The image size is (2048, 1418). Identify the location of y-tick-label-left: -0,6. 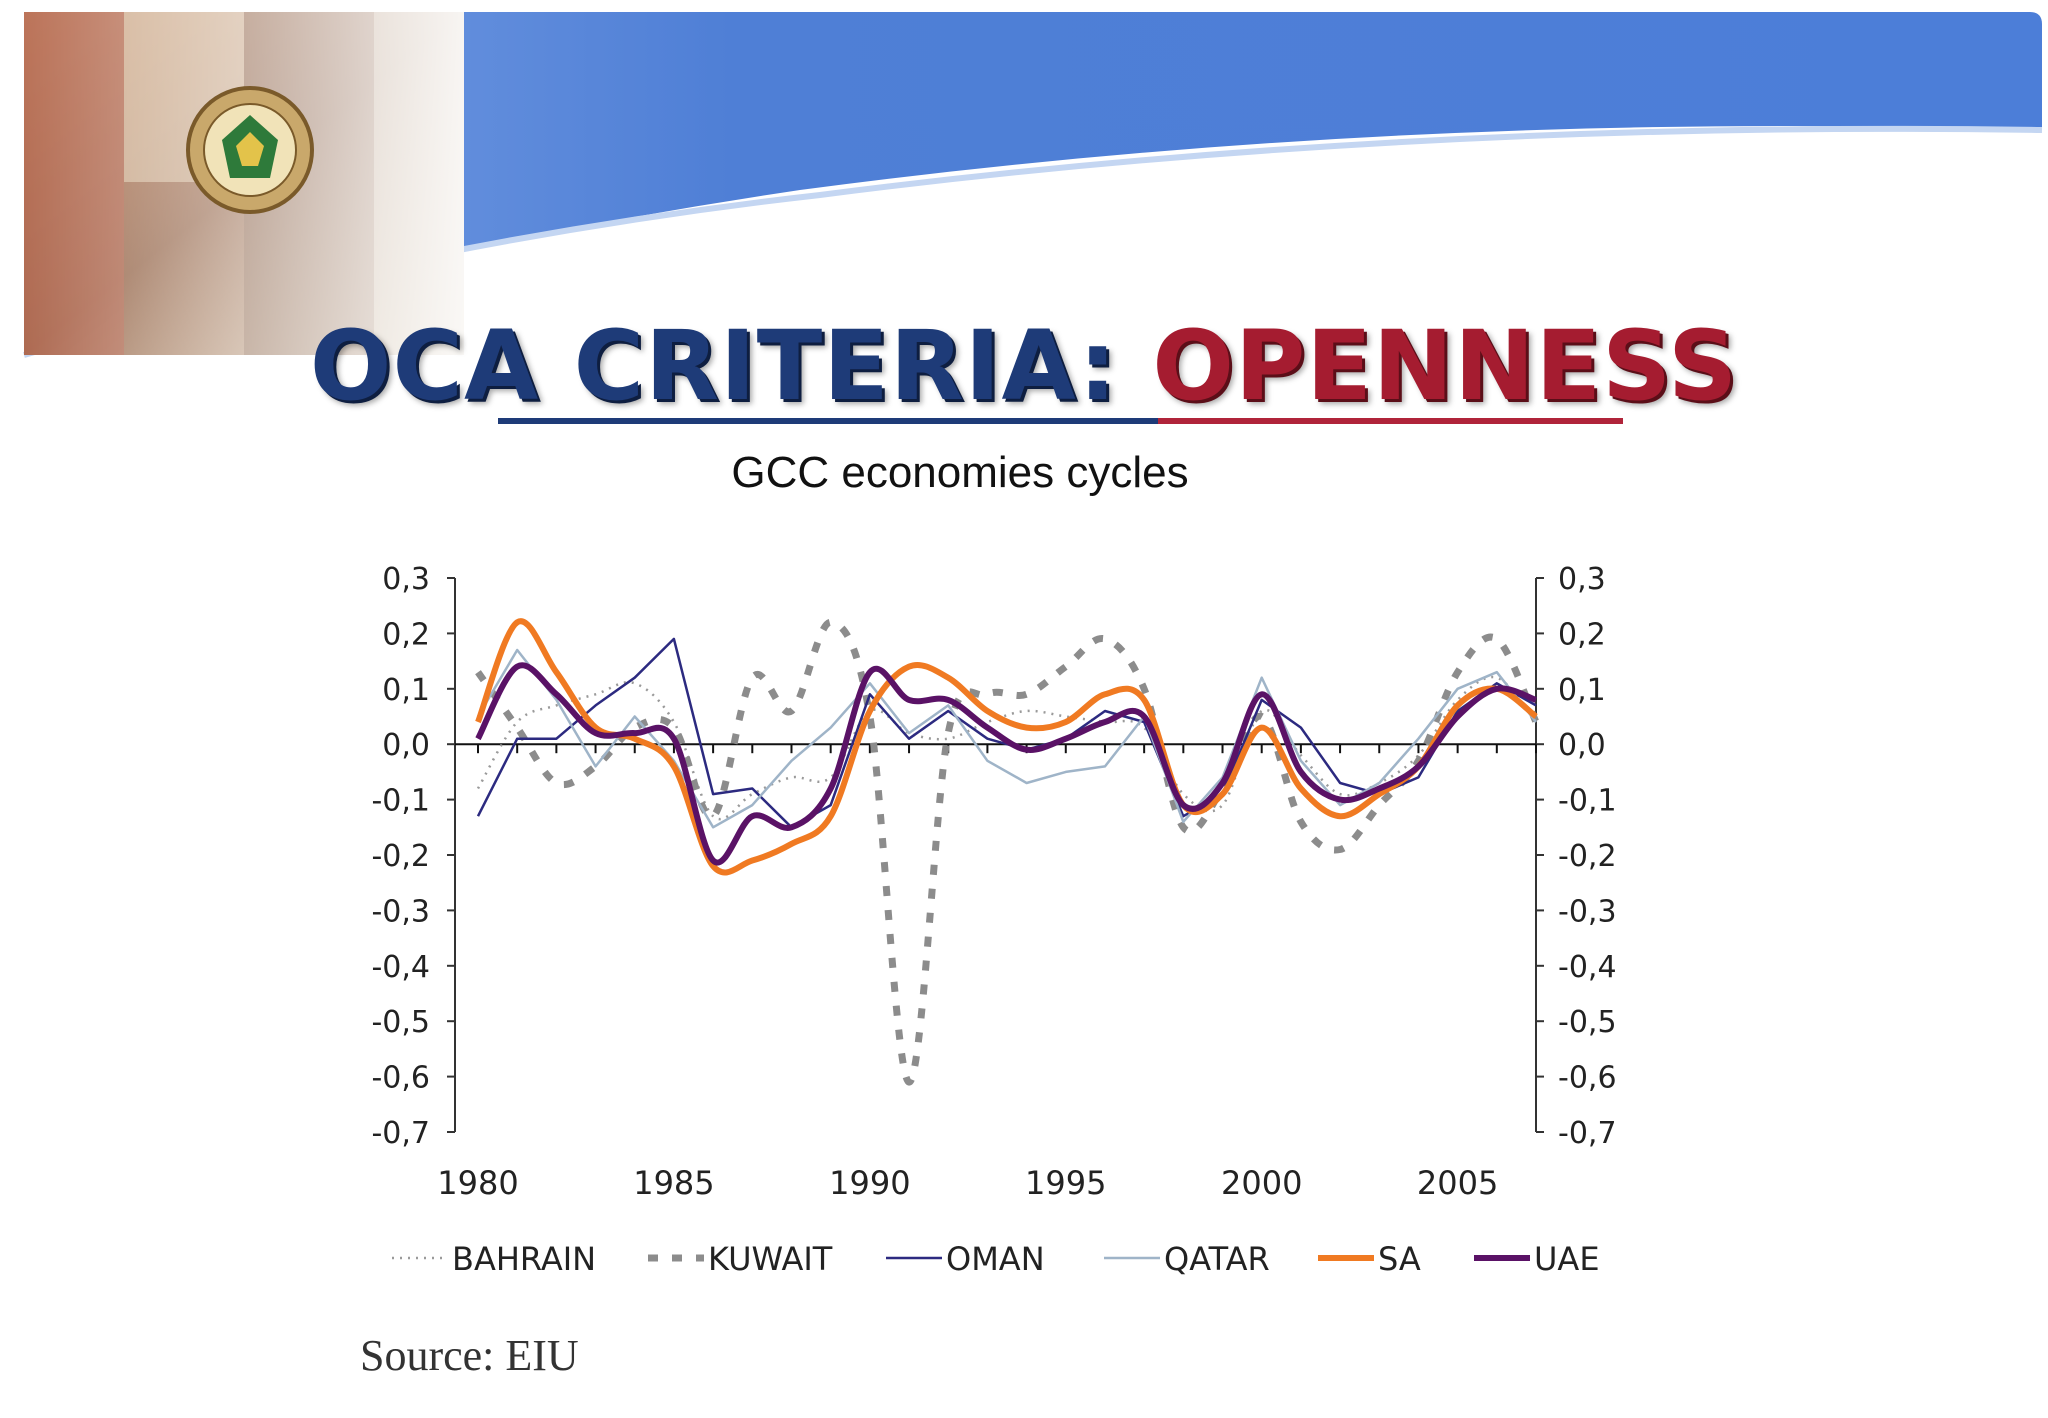
(400, 1078).